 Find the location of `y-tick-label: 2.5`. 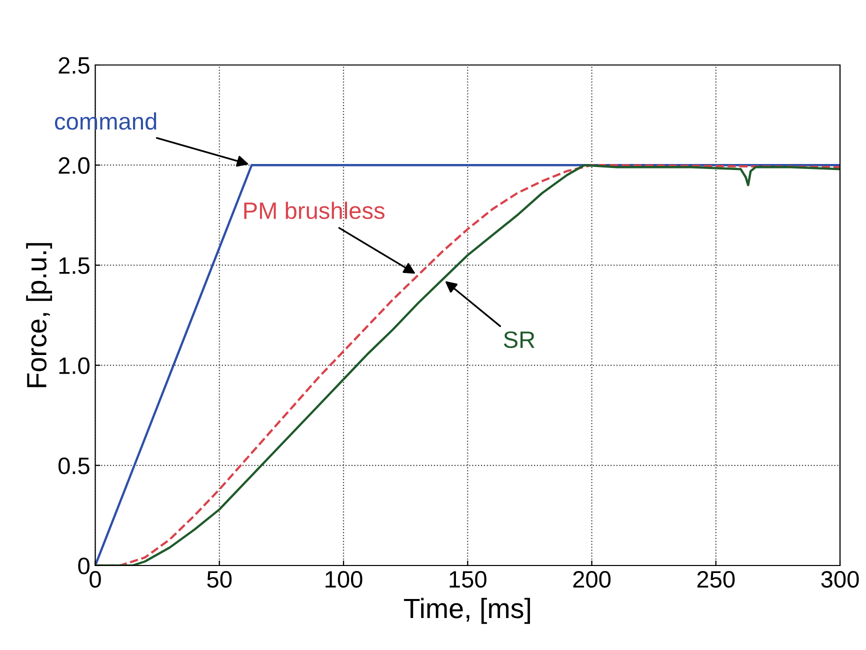

y-tick-label: 2.5 is located at coordinates (74, 65).